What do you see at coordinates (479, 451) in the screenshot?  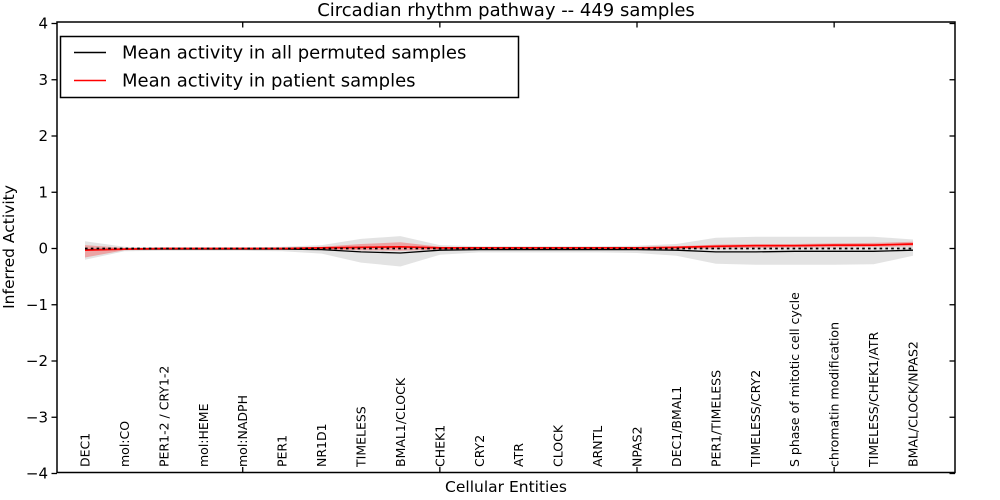 I see `entity-label: CRY2` at bounding box center [479, 451].